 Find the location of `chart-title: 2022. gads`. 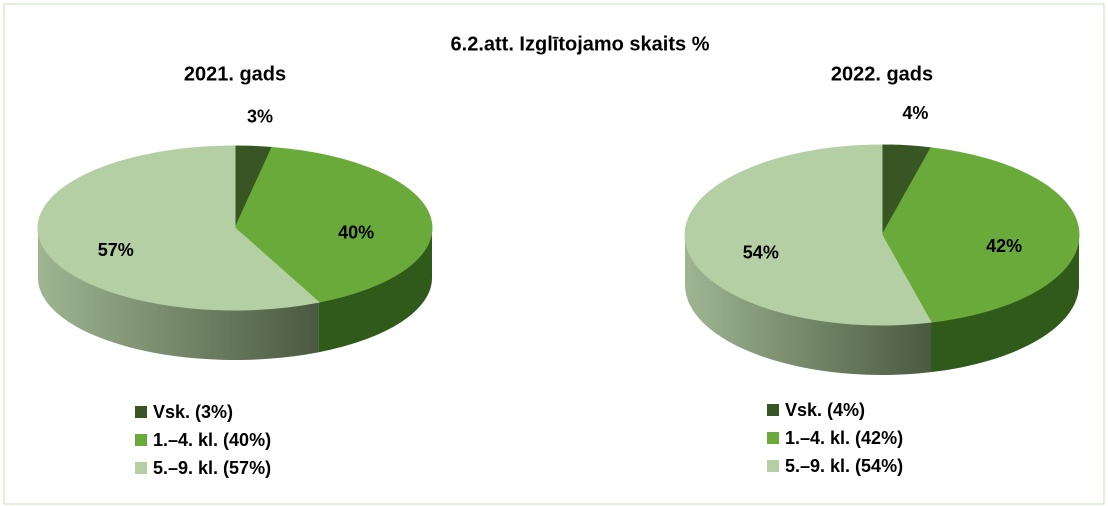

chart-title: 2022. gads is located at coordinates (882, 74).